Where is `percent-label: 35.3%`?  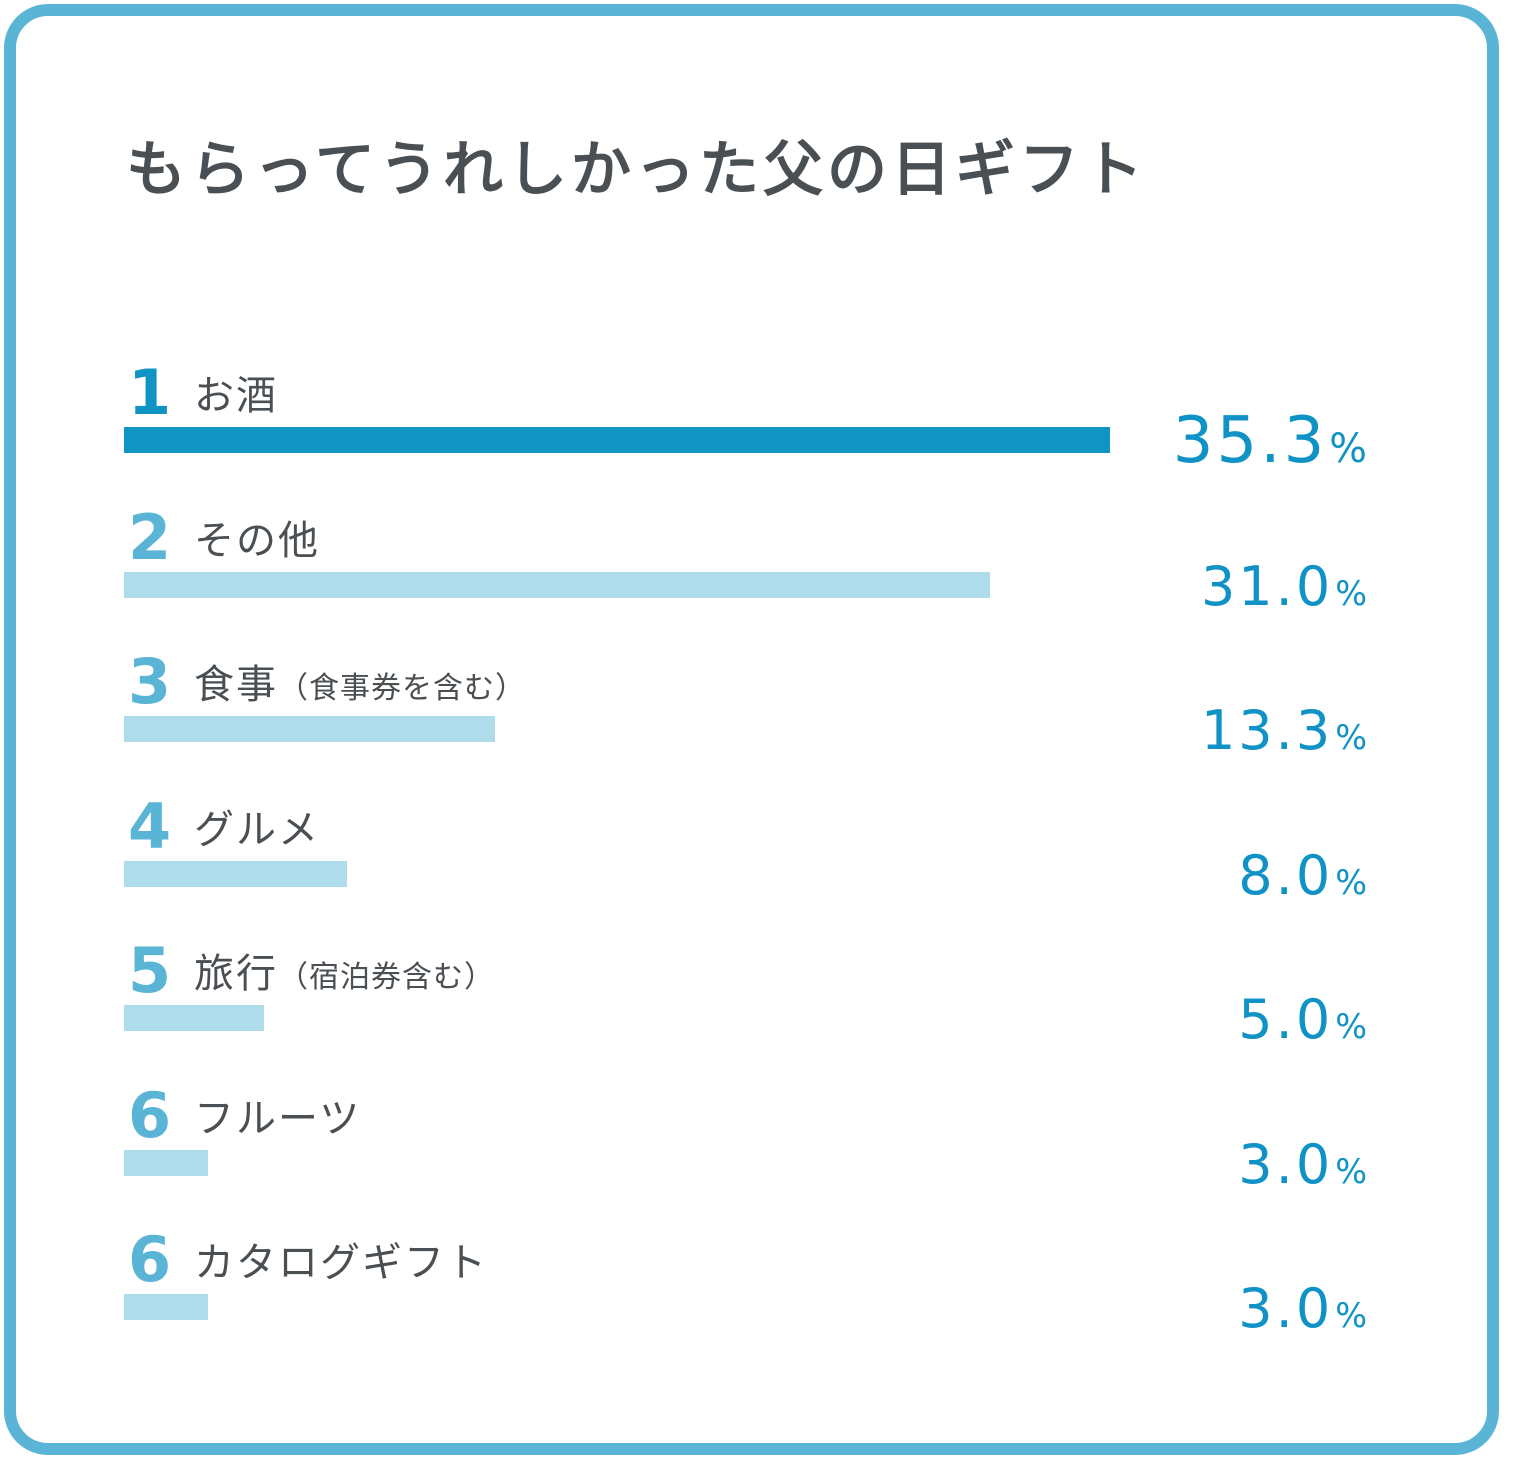 percent-label: 35.3% is located at coordinates (1270, 441).